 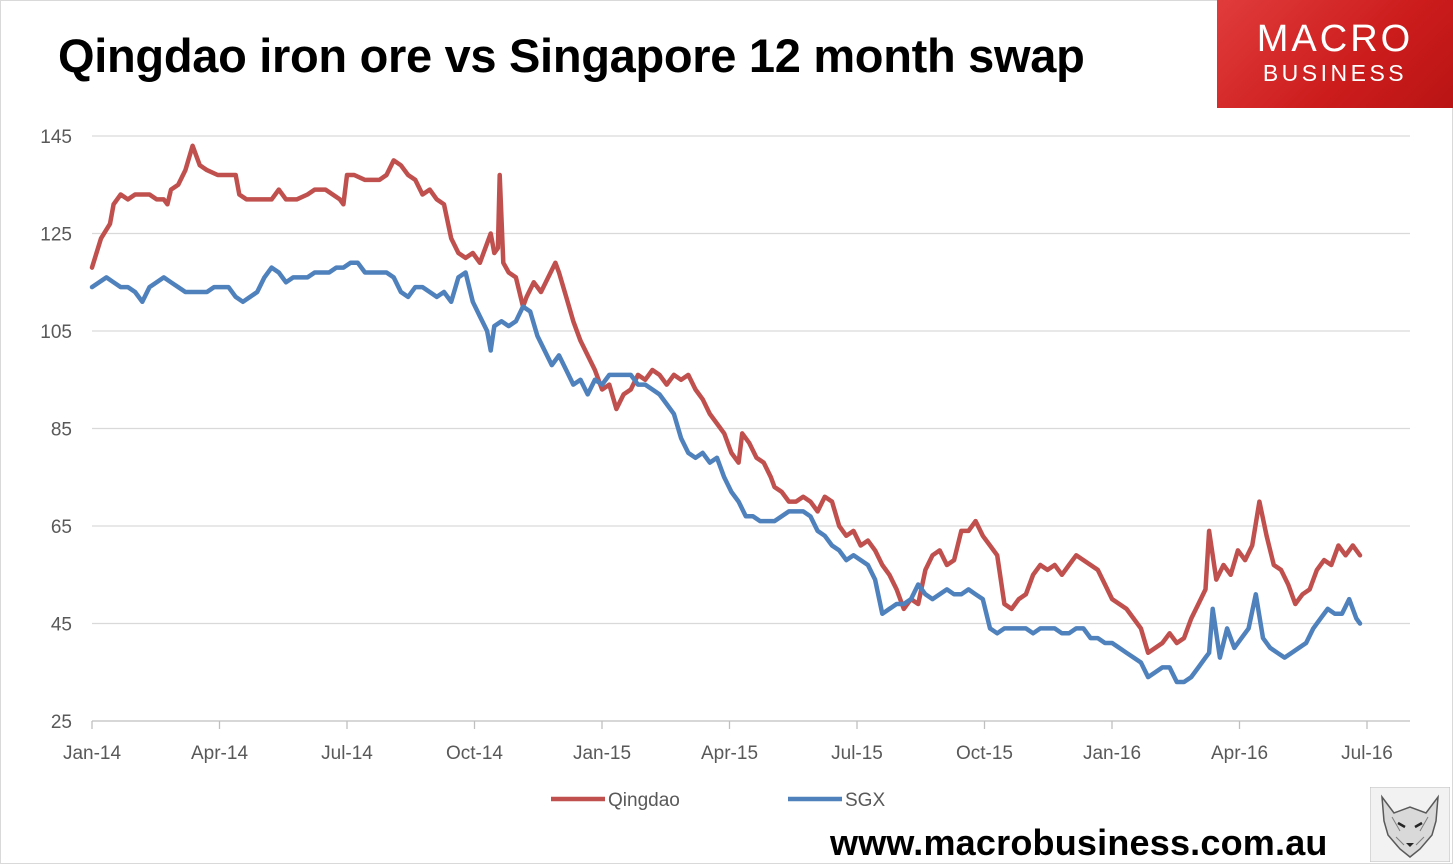 I want to click on x-tick-label: Apr-14, so click(x=219, y=753).